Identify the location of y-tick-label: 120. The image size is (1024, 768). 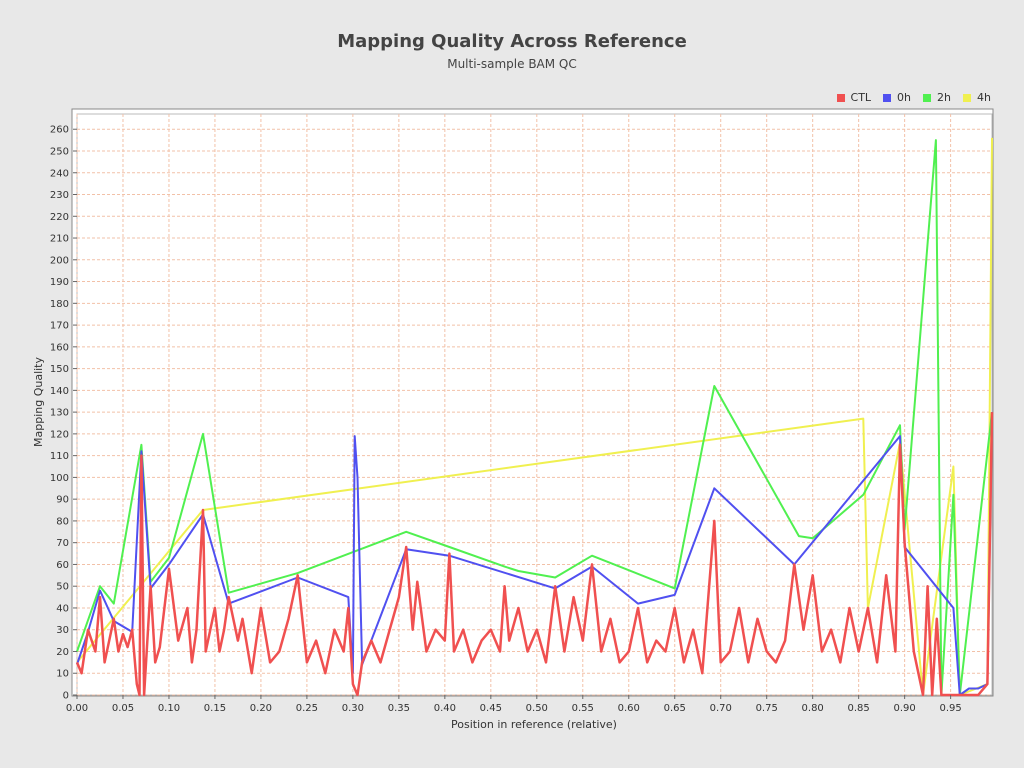
(59, 434).